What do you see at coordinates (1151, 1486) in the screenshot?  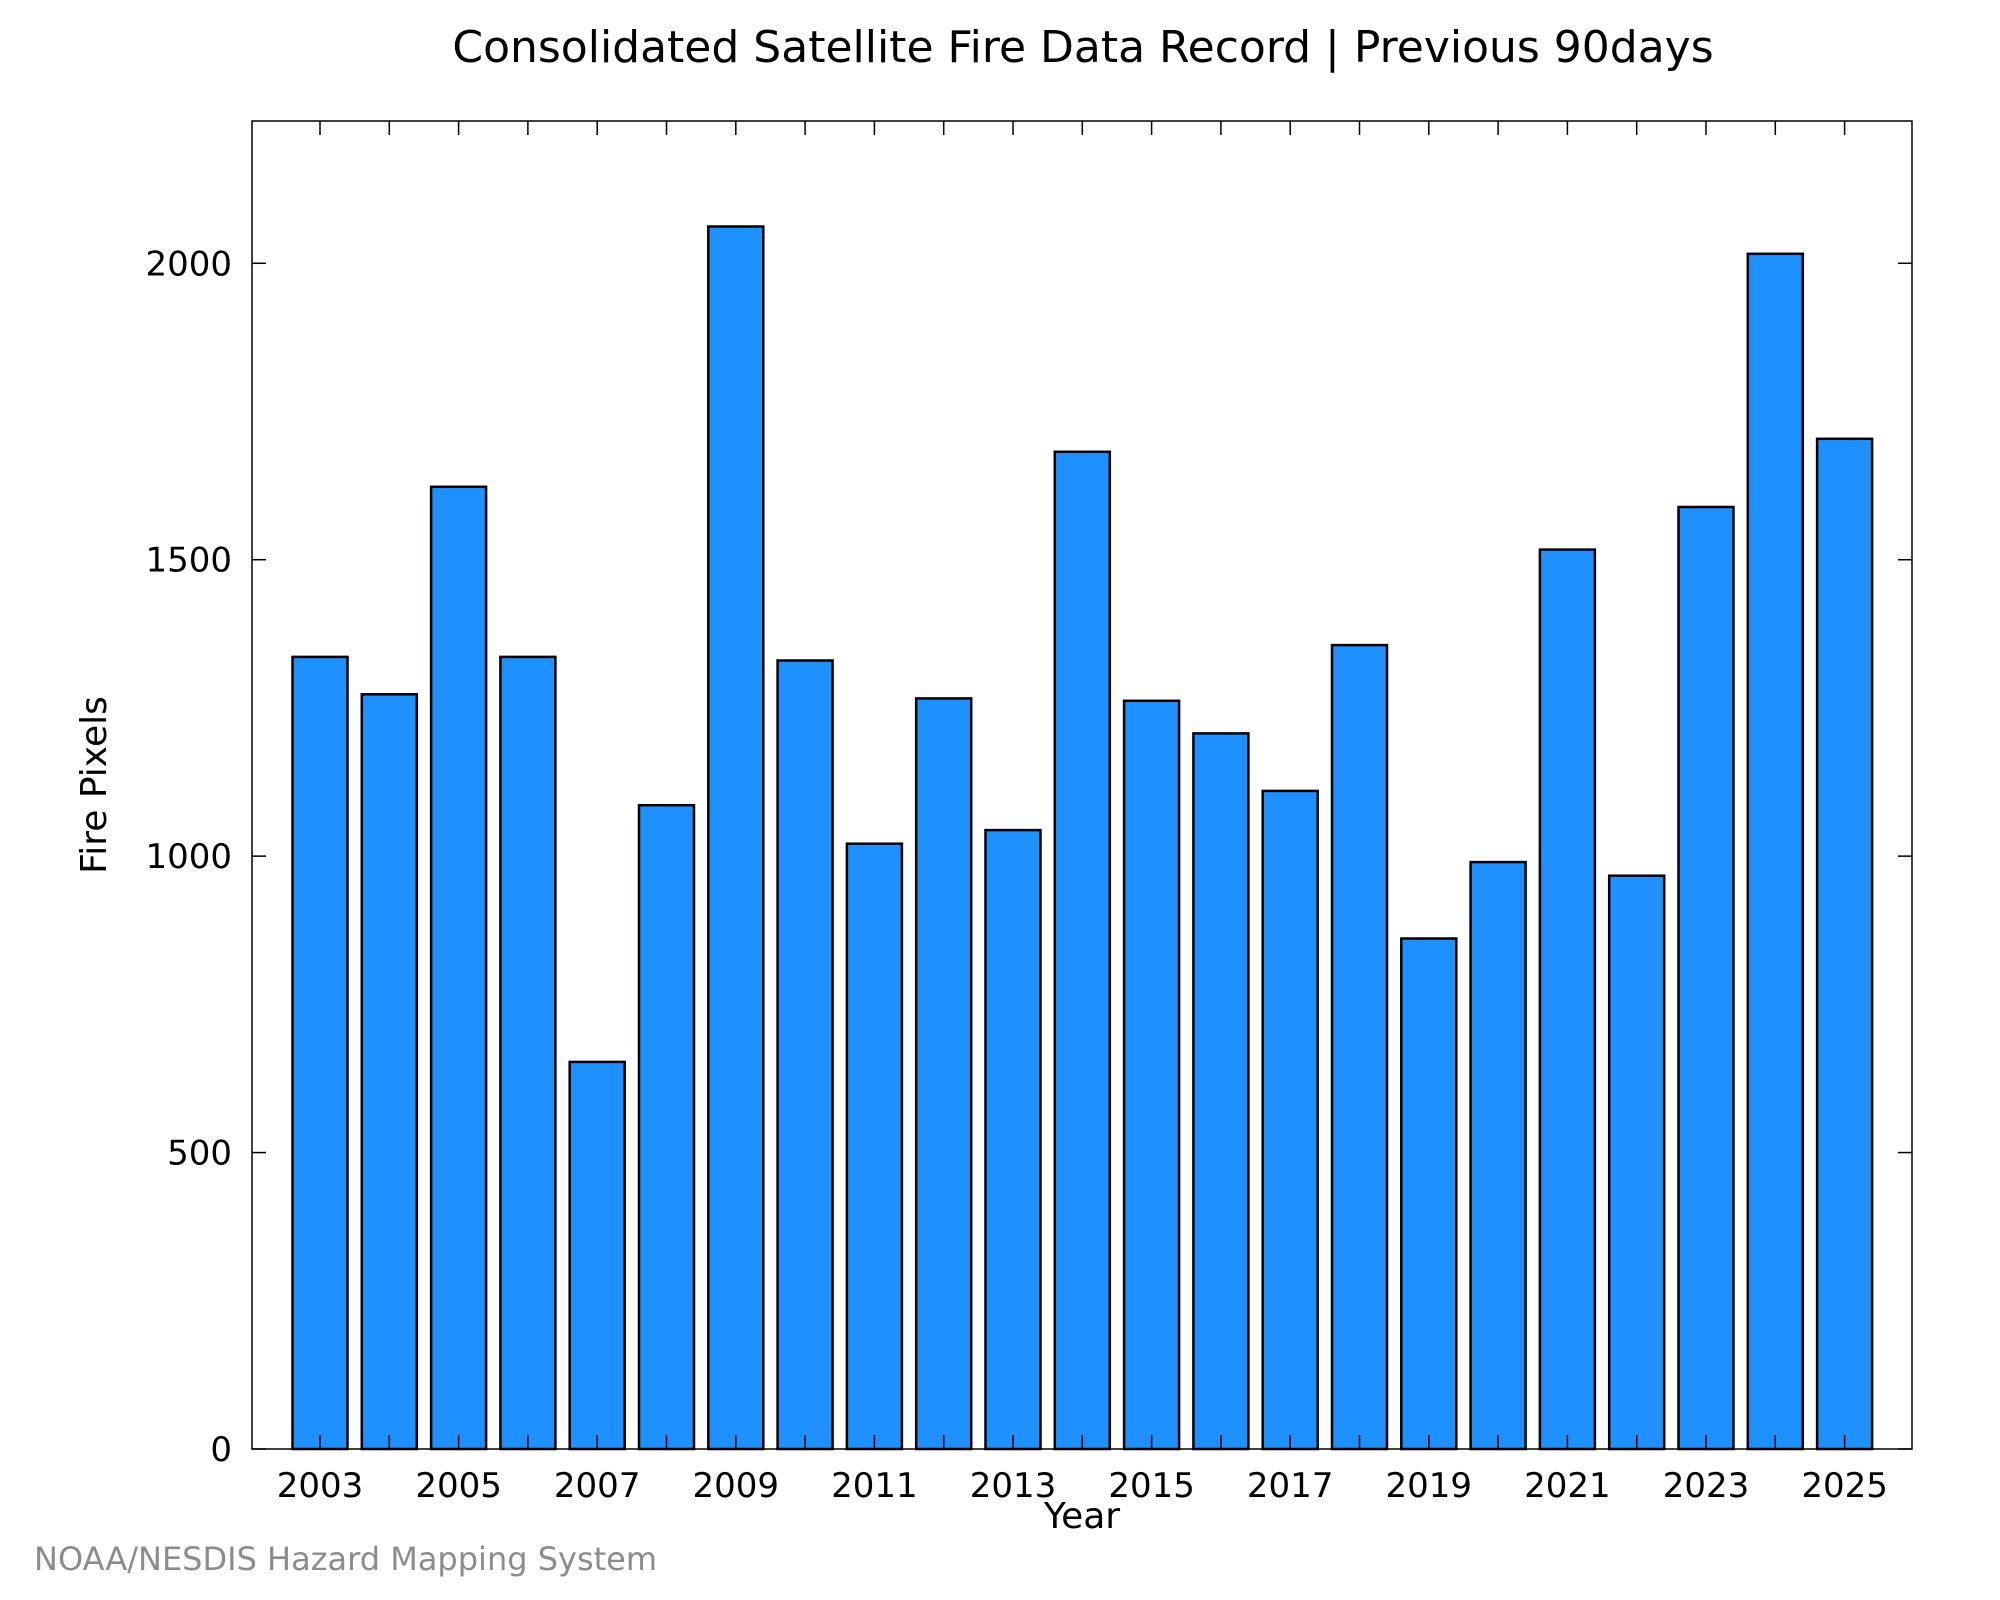 I see `x-tick-label-2015: 2015` at bounding box center [1151, 1486].